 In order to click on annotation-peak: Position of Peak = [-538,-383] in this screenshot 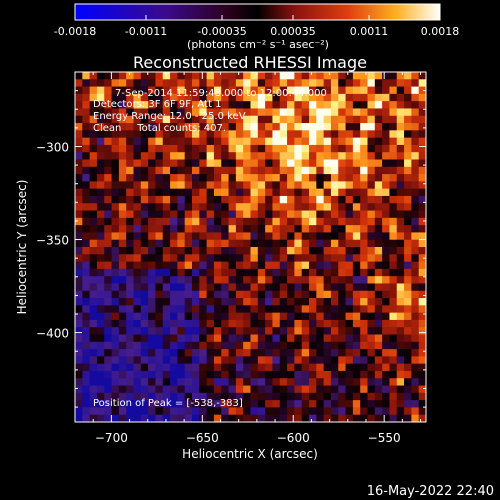, I will do `click(168, 403)`.